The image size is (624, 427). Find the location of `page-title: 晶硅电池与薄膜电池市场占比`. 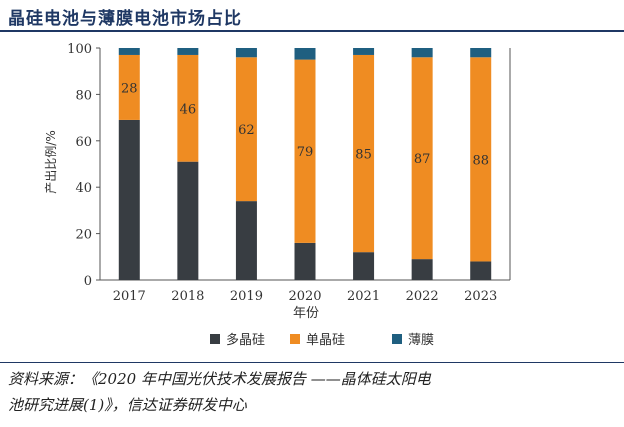

page-title: 晶硅电池与薄膜电池市场占比 is located at coordinates (125, 19).